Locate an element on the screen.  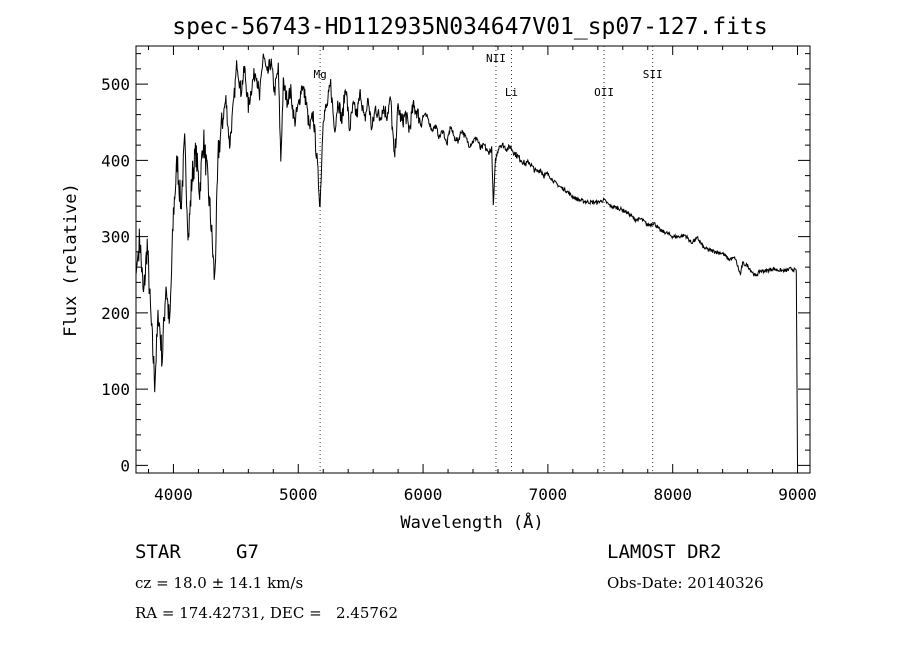
observation-date: Obs-Date: 20140326 is located at coordinates (685, 583).